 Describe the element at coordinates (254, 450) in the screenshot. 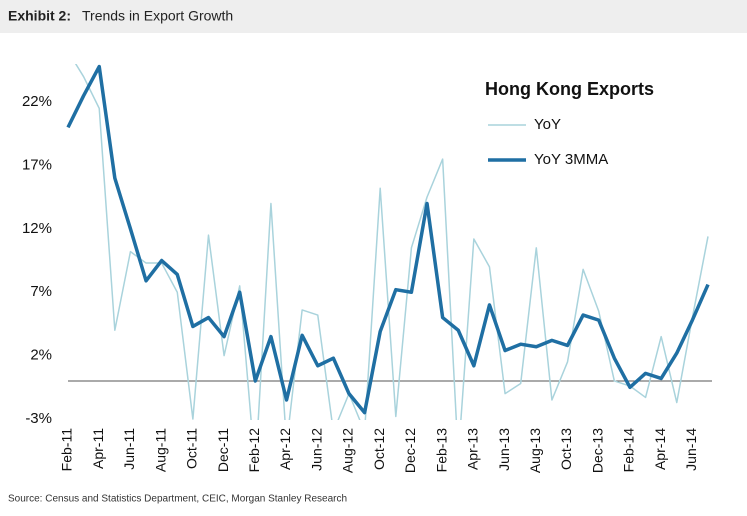

I see `x-tick-label: Feb-12` at that location.